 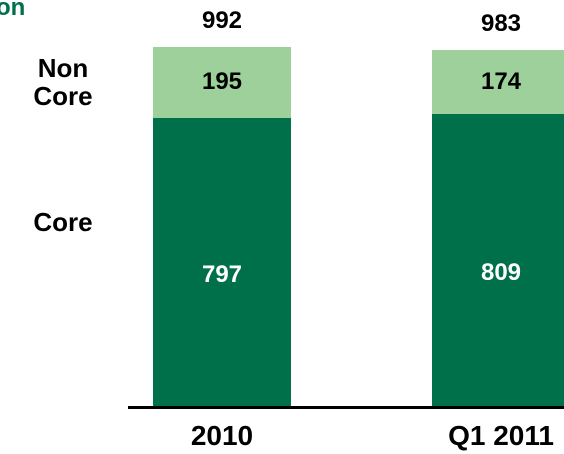 What do you see at coordinates (13, 10) in the screenshot?
I see `chart-title: on` at bounding box center [13, 10].